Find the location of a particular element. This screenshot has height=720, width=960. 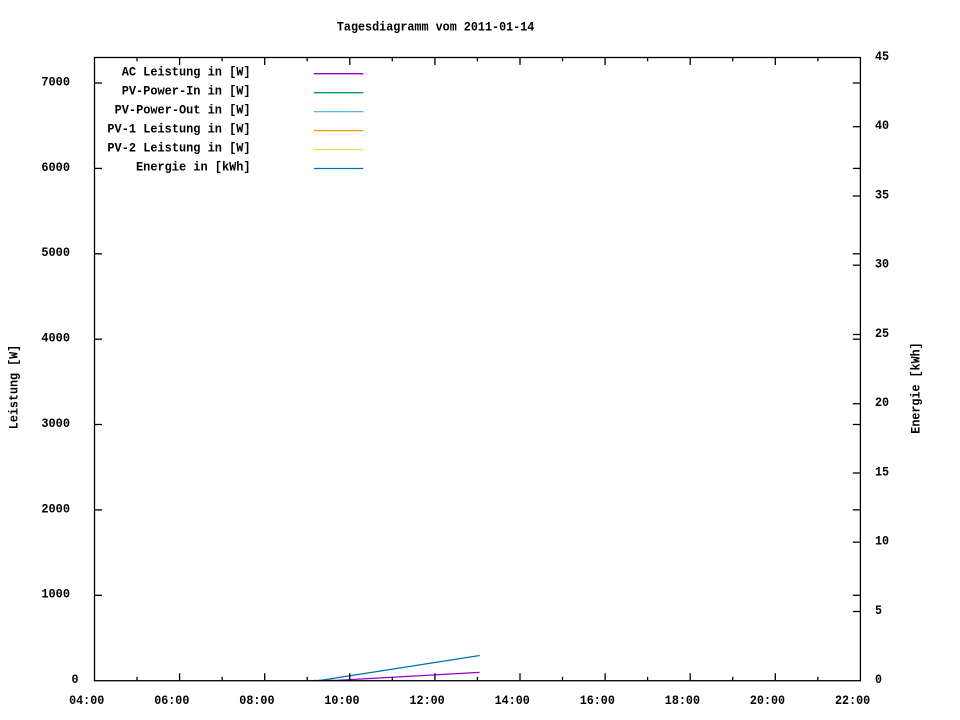

svg-text: 1000 is located at coordinates (55, 594).